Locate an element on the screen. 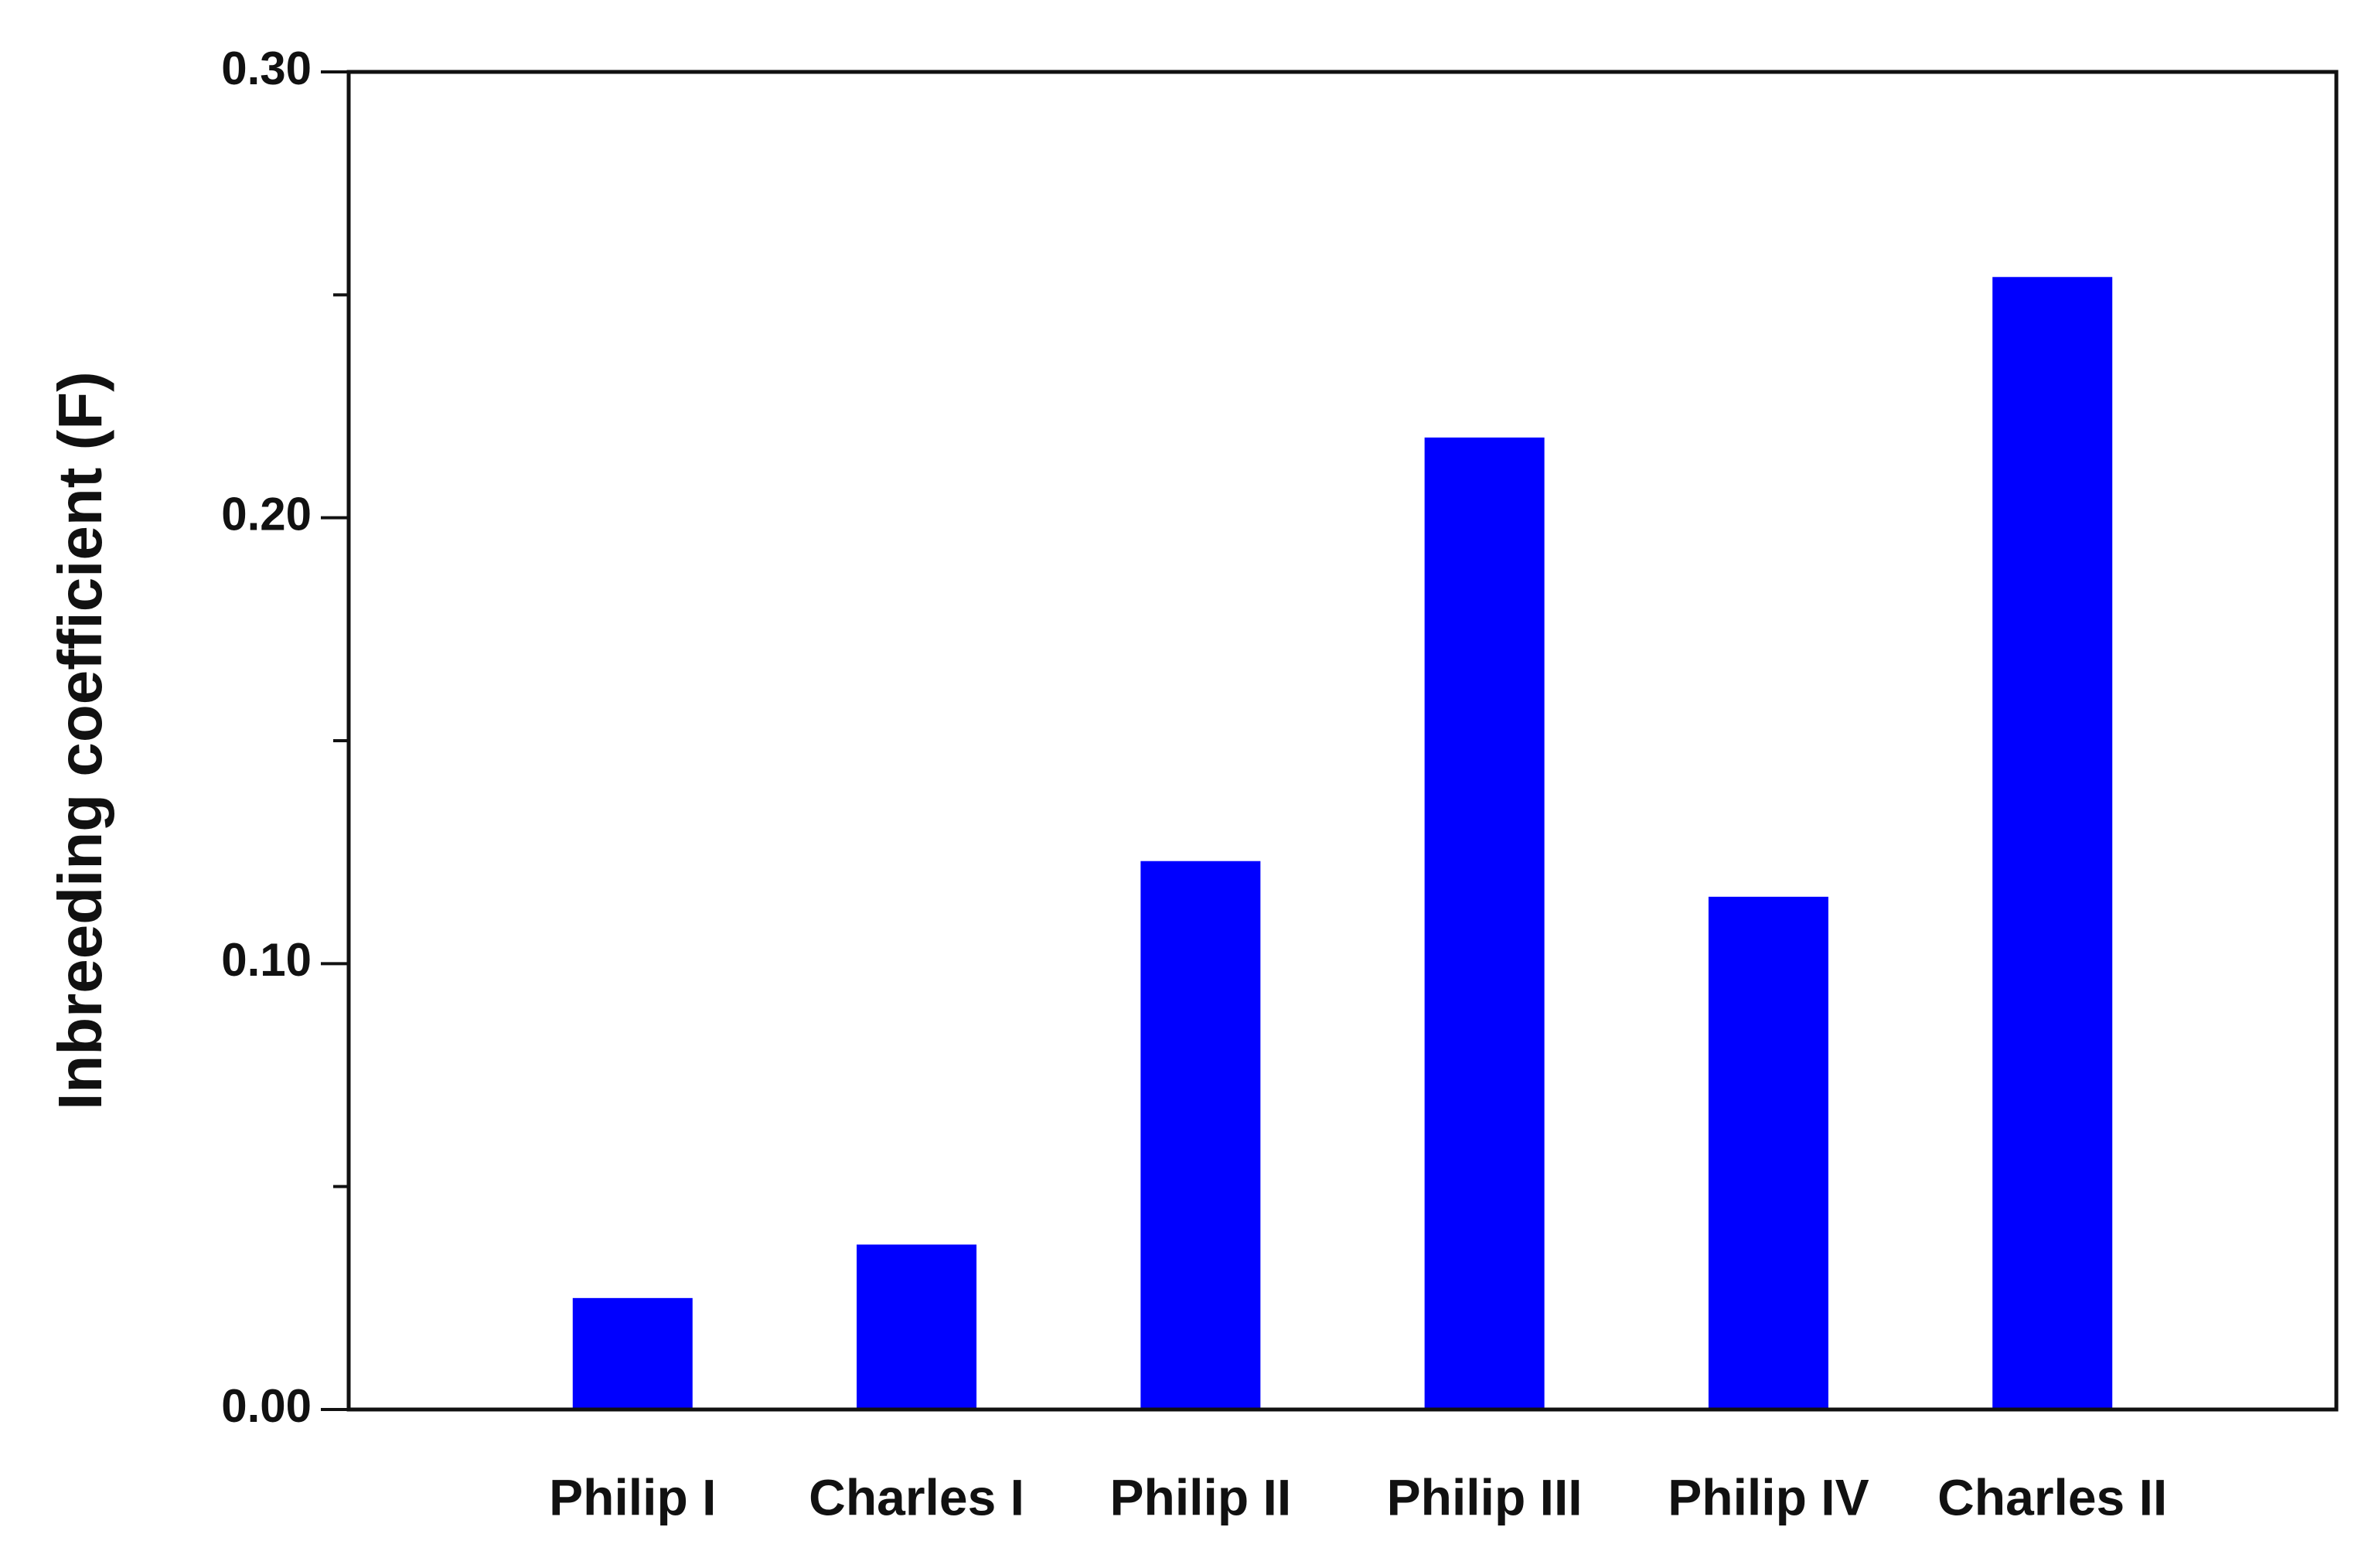 This screenshot has height=1568, width=2375. x-tick-label: Philip III is located at coordinates (1485, 1496).